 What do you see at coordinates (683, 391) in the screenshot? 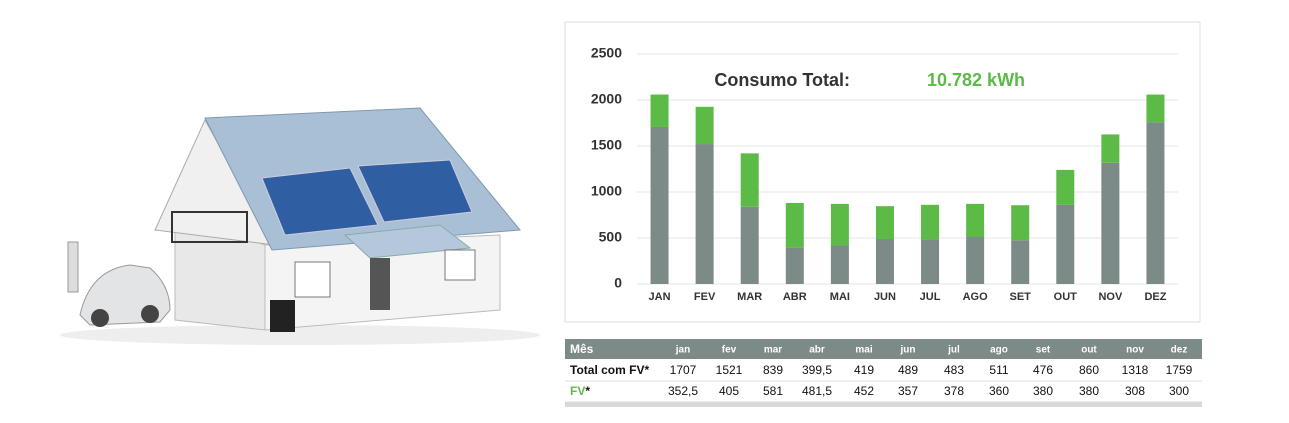
I see `table-cell: 352,5` at bounding box center [683, 391].